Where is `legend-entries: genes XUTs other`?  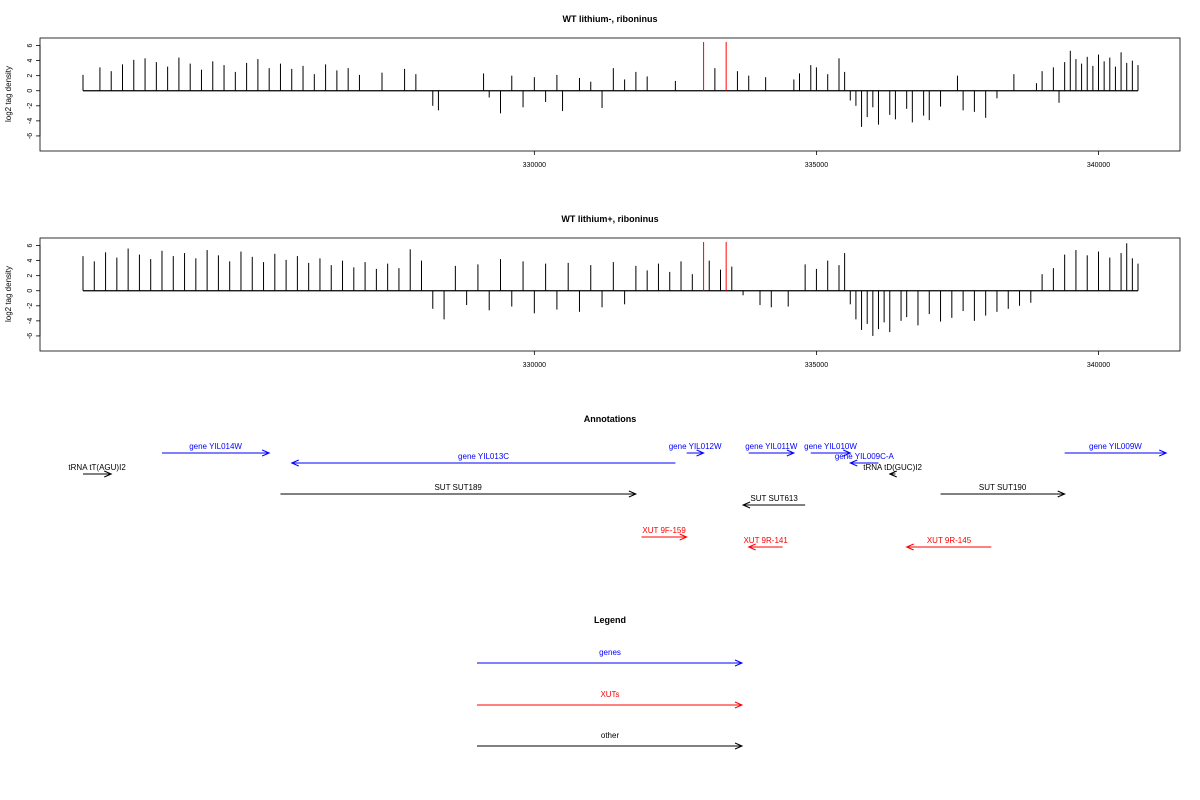 legend-entries: genes XUTs other is located at coordinates (610, 699).